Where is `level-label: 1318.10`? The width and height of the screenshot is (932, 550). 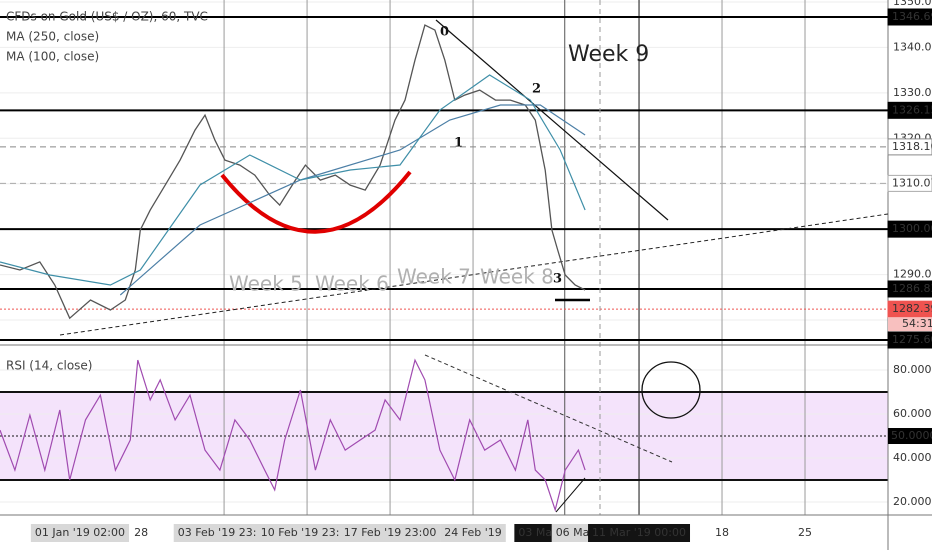 level-label: 1318.10 is located at coordinates (912, 146).